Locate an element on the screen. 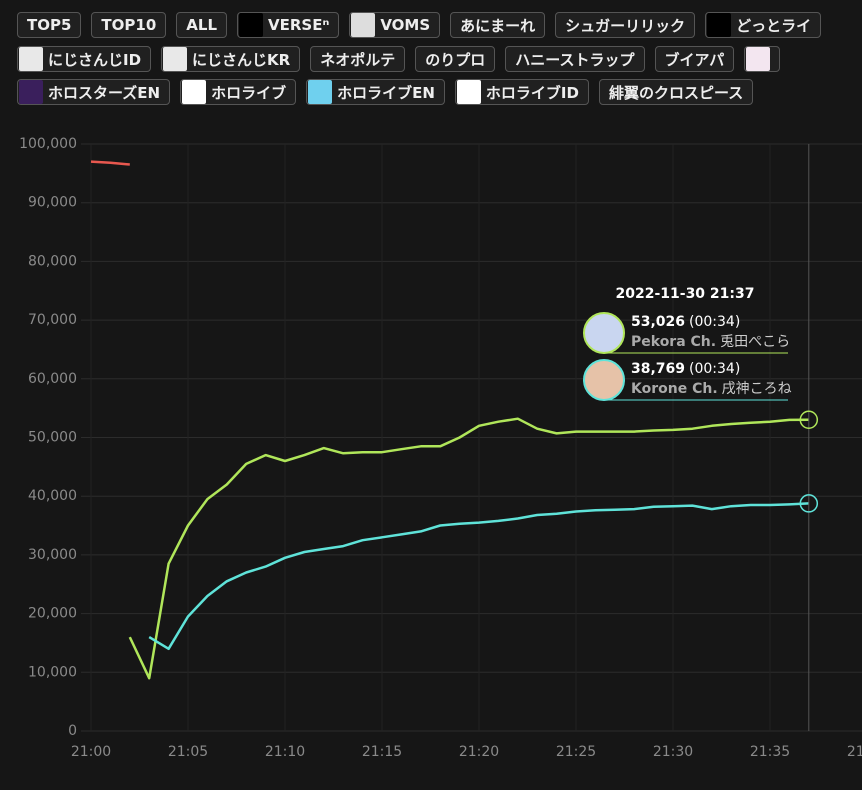 Image resolution: width=862 pixels, height=790 pixels. filter-button: ホロライブEN is located at coordinates (375, 92).